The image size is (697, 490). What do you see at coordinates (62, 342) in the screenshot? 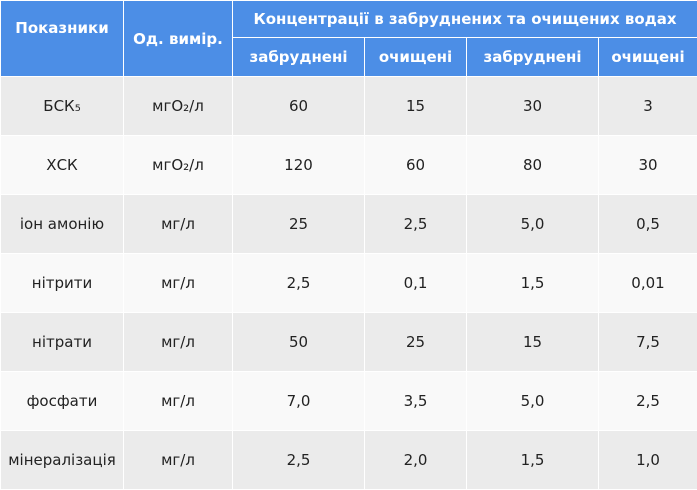
I see `table-cell: нітрати` at bounding box center [62, 342].